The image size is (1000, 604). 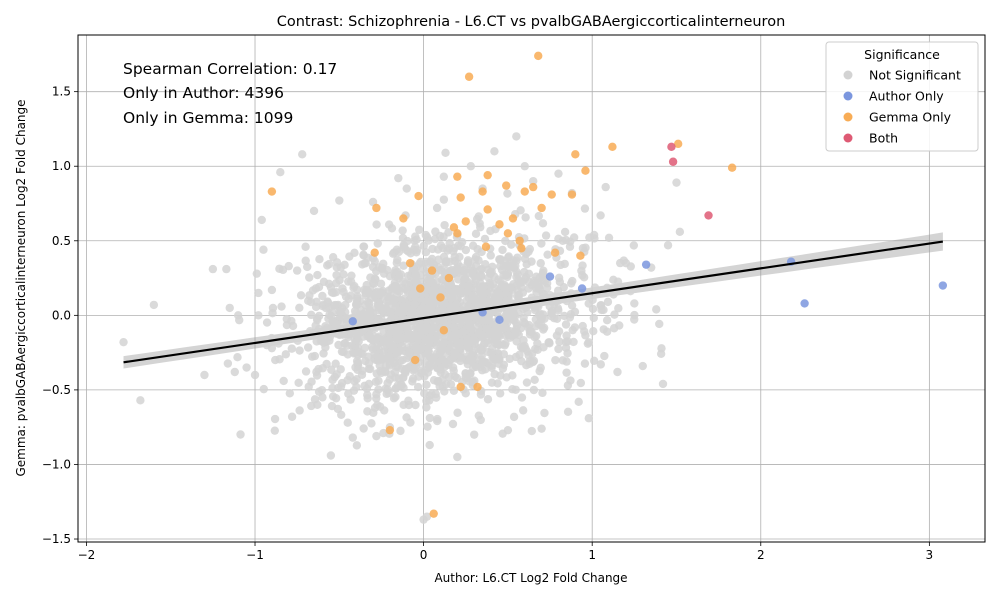 I want to click on legend-label: Gemma Only, so click(x=910, y=117).